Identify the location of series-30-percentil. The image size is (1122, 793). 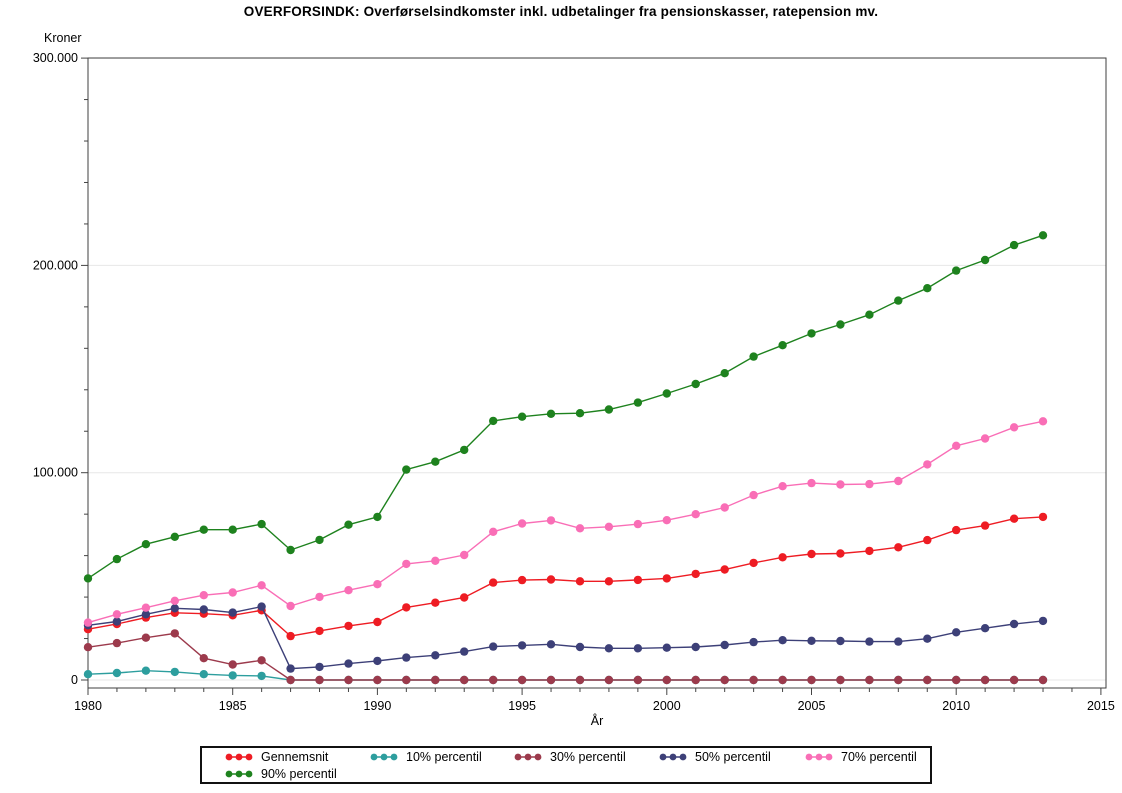
(565, 657).